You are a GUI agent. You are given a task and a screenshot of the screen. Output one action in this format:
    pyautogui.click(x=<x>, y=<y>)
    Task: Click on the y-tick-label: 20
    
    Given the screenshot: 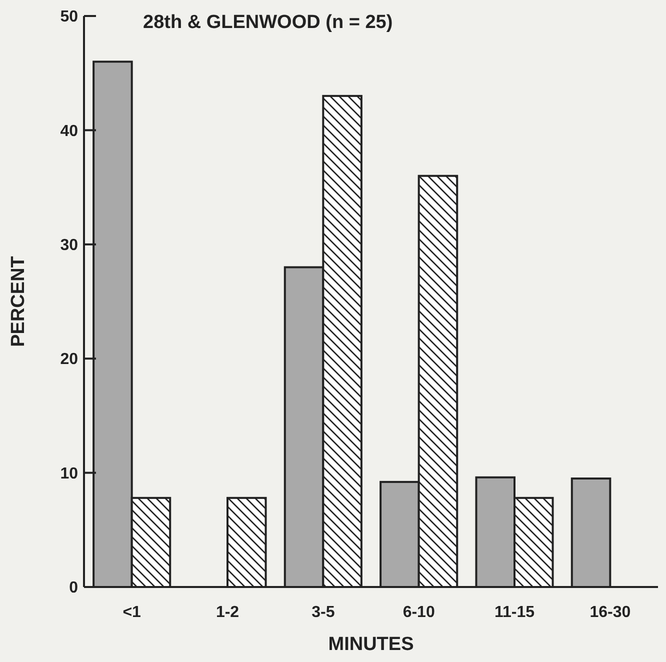 What is the action you would take?
    pyautogui.click(x=69, y=359)
    